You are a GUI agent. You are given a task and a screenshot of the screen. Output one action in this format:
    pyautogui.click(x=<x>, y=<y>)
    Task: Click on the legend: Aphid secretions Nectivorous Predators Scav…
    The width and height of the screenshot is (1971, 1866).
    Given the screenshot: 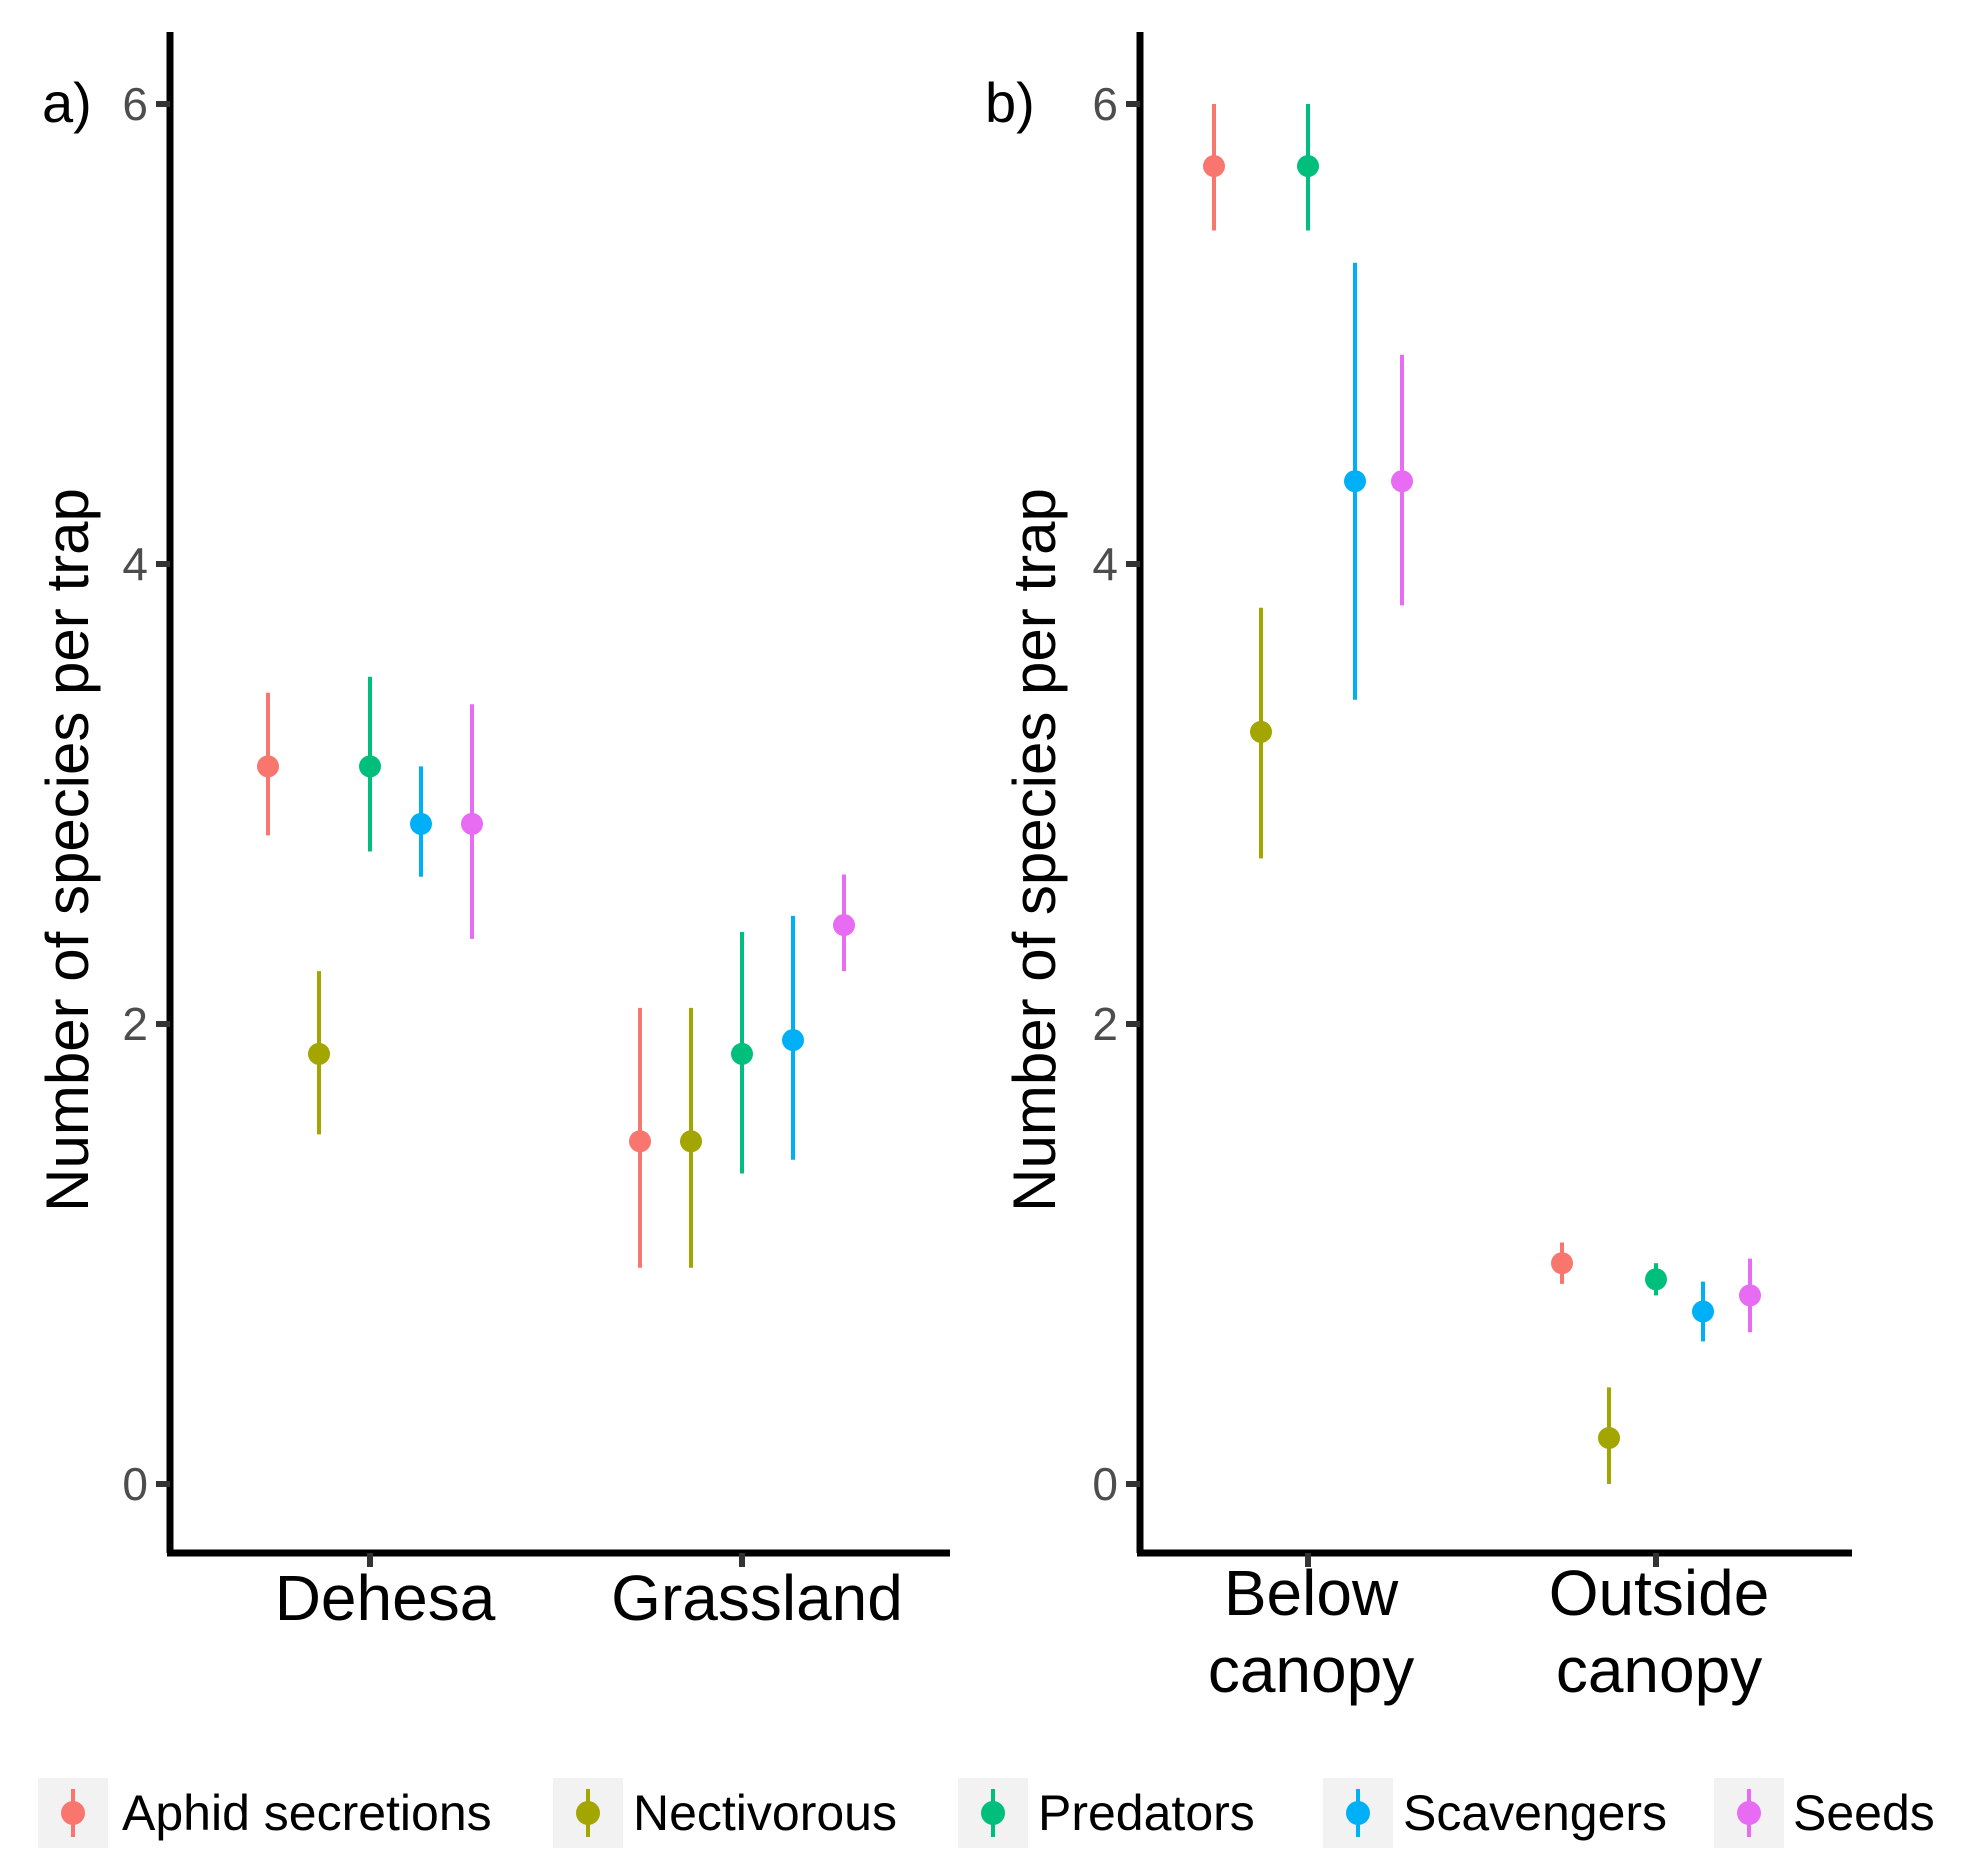 What is the action you would take?
    pyautogui.click(x=986, y=1813)
    